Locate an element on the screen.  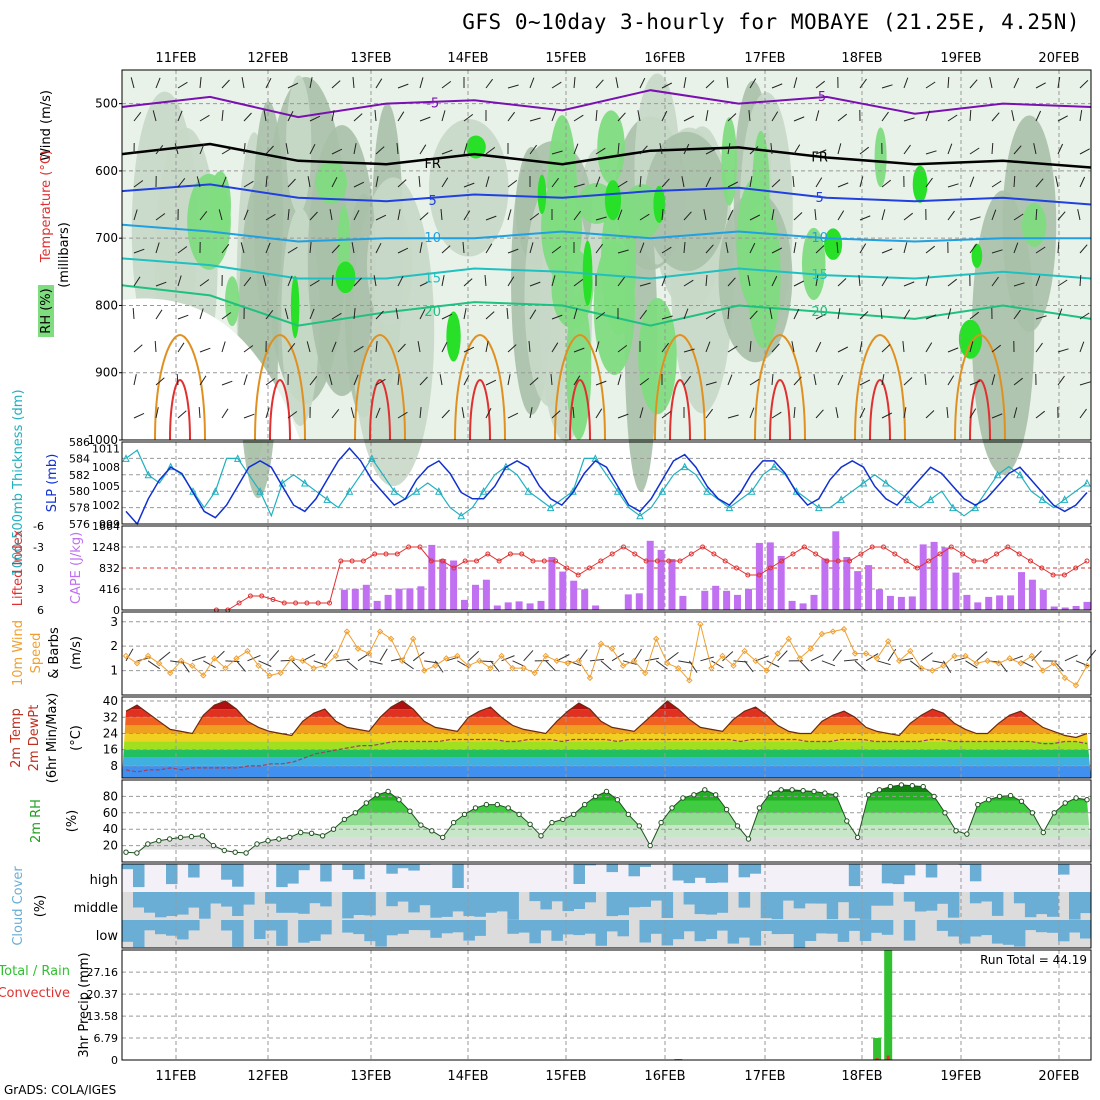
thickness-tick-label: 584 is located at coordinates (79, 458).